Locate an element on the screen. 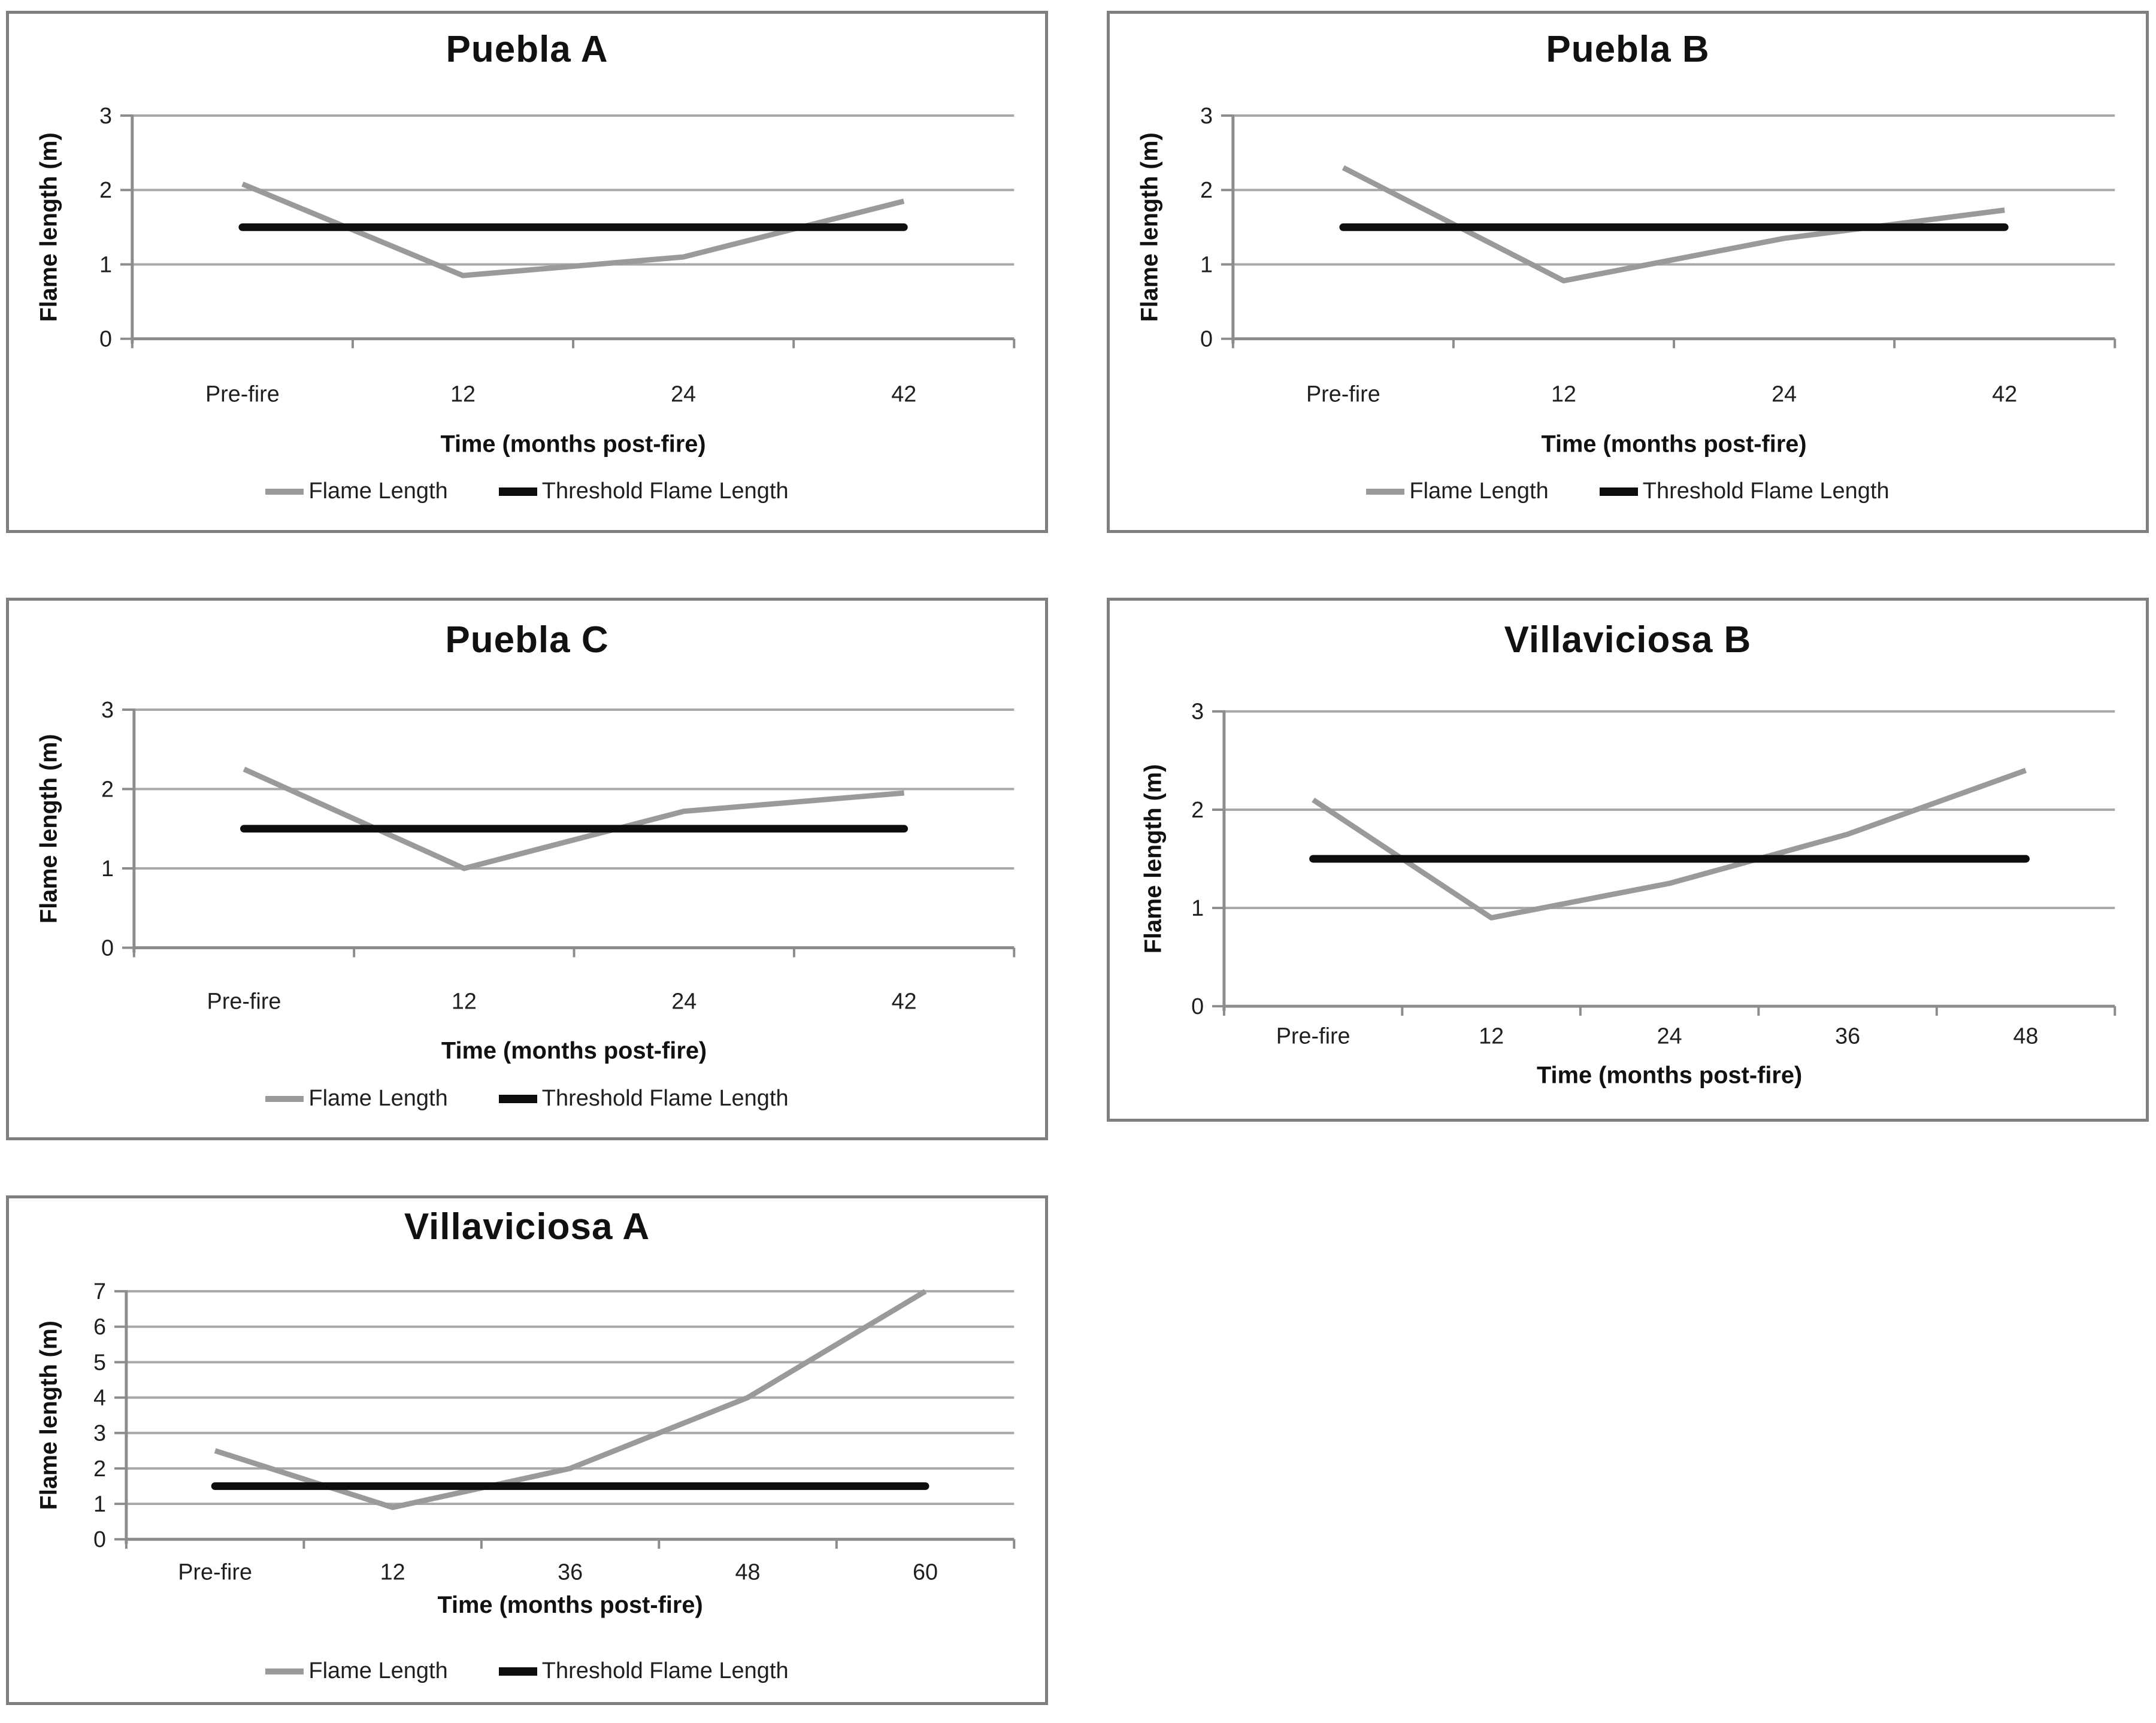  chart-title: Puebla C is located at coordinates (527, 640).